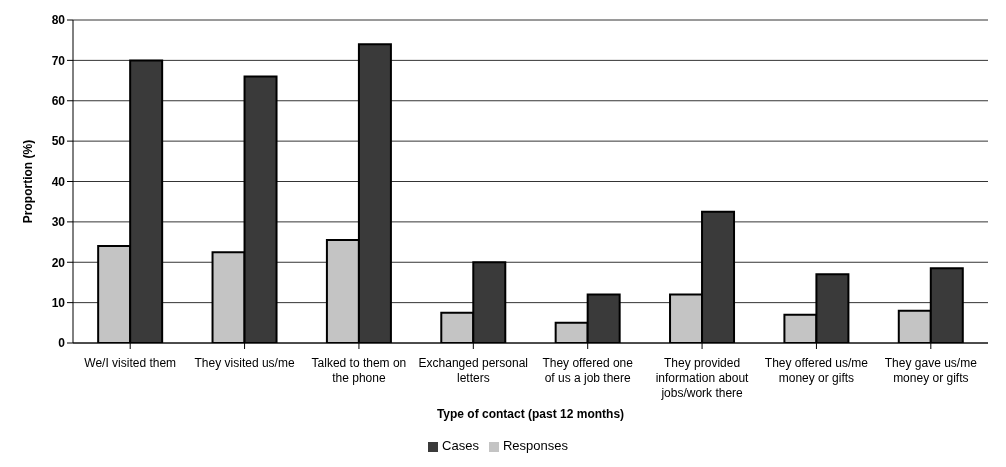 Image resolution: width=1006 pixels, height=467 pixels. What do you see at coordinates (816, 370) in the screenshot?
I see `x-tick-label: They offered us/me money or gifts` at bounding box center [816, 370].